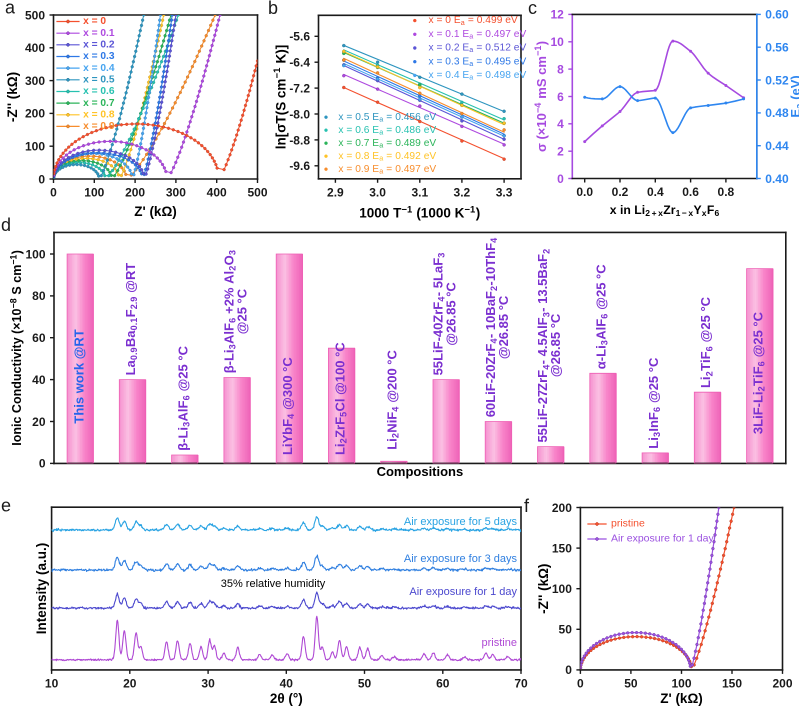 This screenshot has width=799, height=711. What do you see at coordinates (39, 296) in the screenshot?
I see `svg-text: 80` at bounding box center [39, 296].